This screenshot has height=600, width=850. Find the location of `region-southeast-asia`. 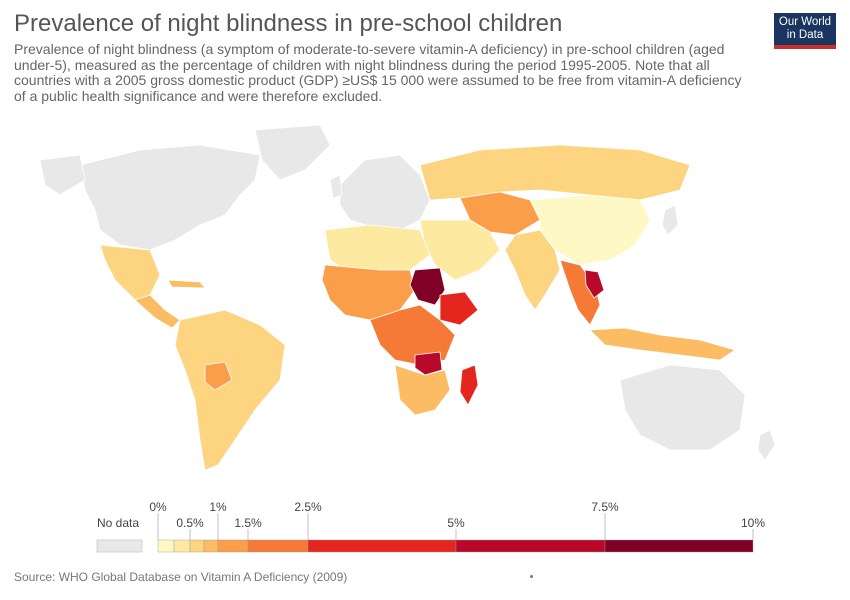

region-southeast-asia is located at coordinates (580, 292).